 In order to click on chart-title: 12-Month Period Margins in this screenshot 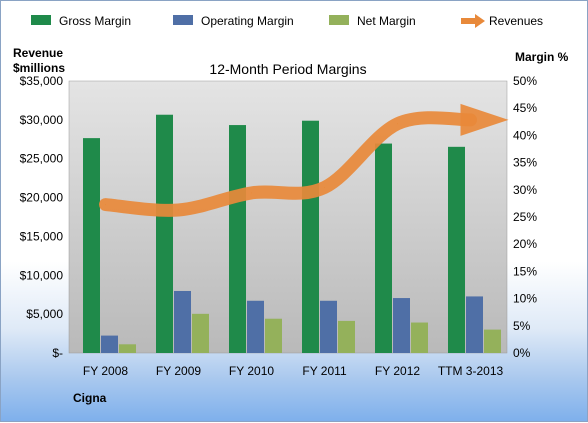, I will do `click(287, 69)`.